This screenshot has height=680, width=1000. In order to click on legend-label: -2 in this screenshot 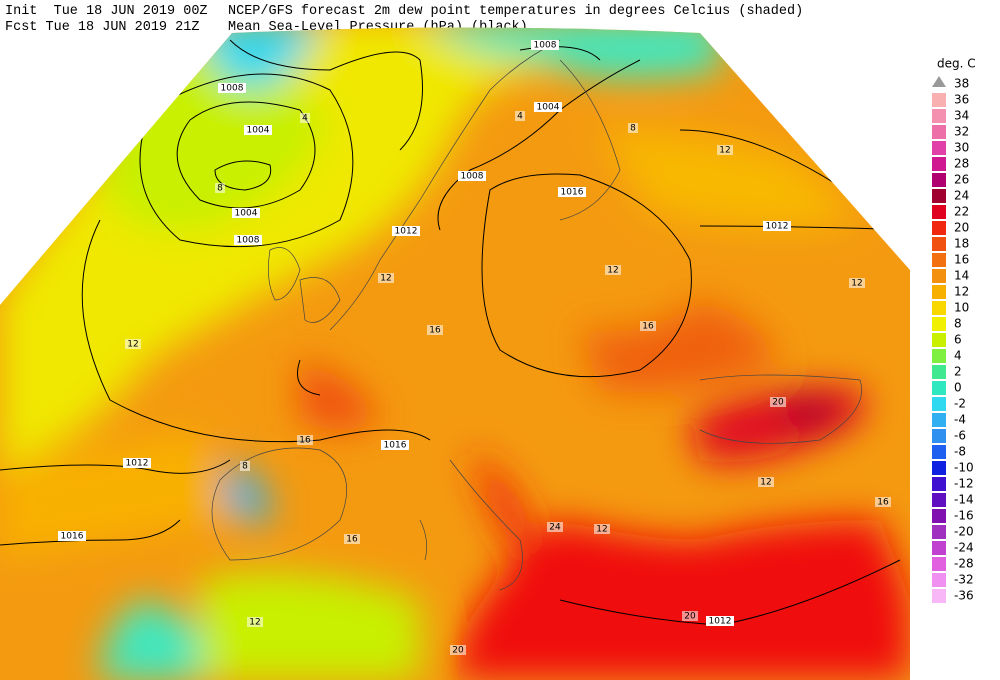, I will do `click(960, 404)`.